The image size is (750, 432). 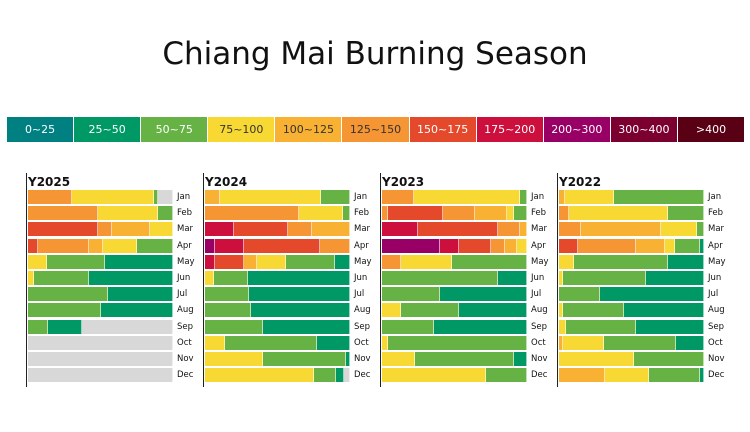 I want to click on legend-item: >400, so click(x=711, y=129).